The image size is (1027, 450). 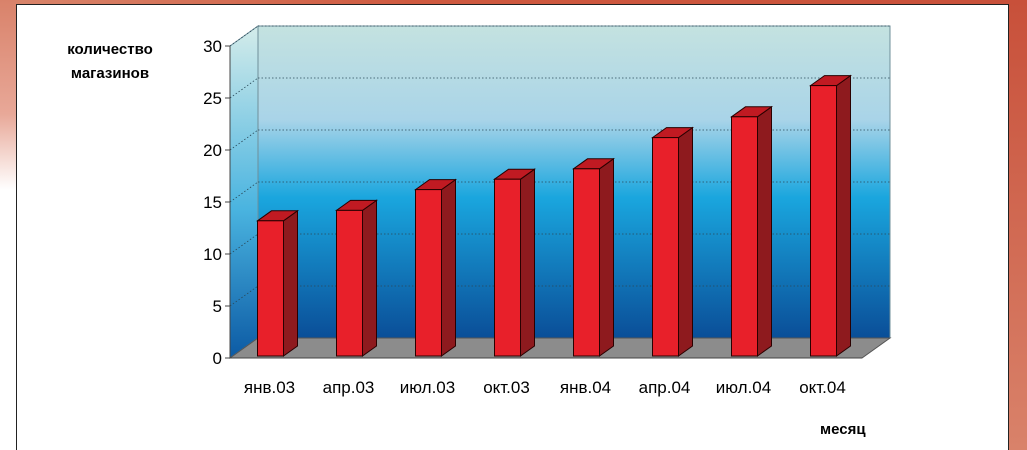 I want to click on x-tick-label: апр.04, so click(x=665, y=387).